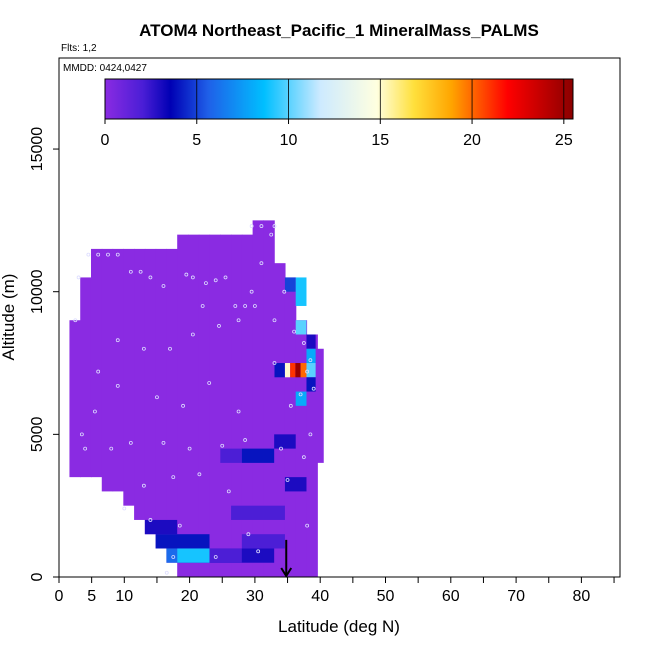  What do you see at coordinates (91, 596) in the screenshot?
I see `x-tick-label: 5` at bounding box center [91, 596].